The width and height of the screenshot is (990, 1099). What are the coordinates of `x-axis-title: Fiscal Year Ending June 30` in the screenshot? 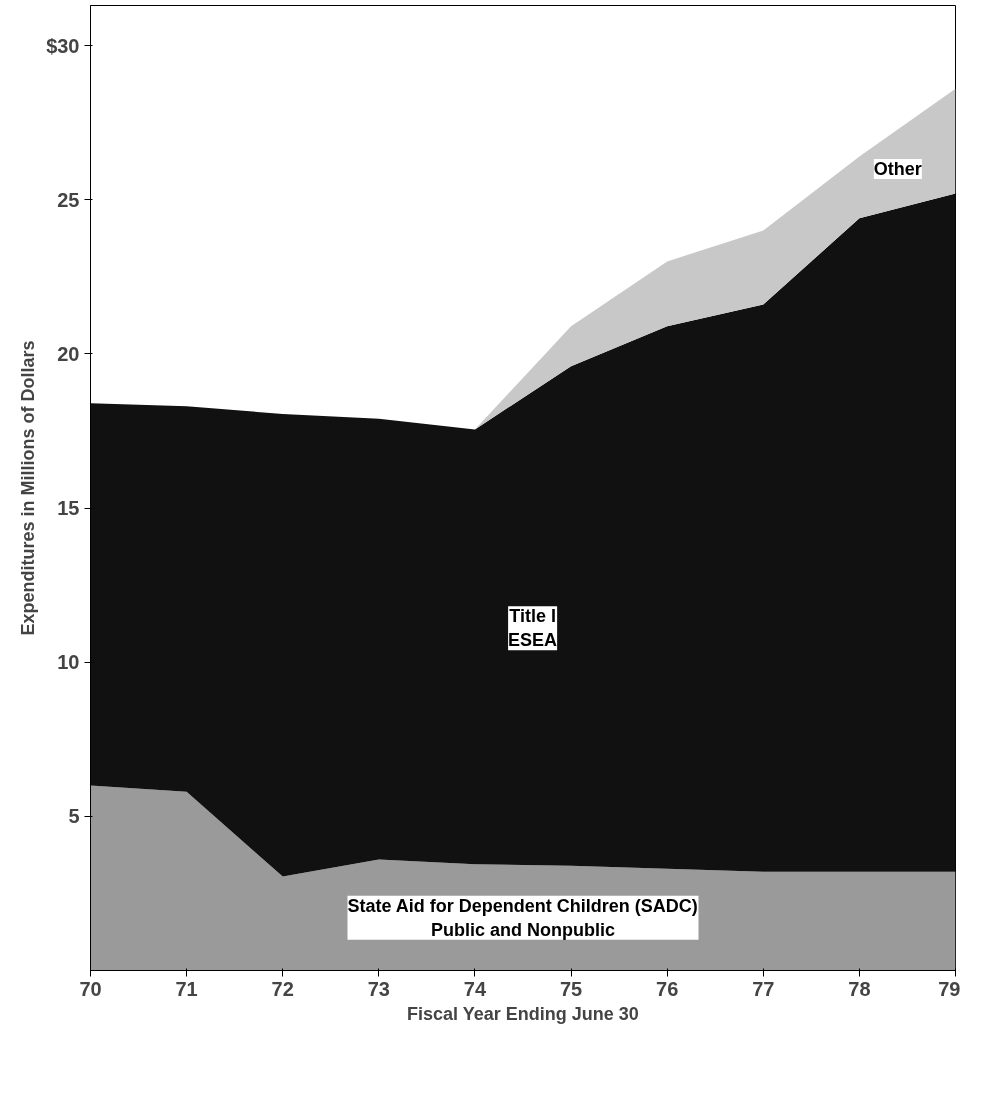 It's located at (522, 1013).